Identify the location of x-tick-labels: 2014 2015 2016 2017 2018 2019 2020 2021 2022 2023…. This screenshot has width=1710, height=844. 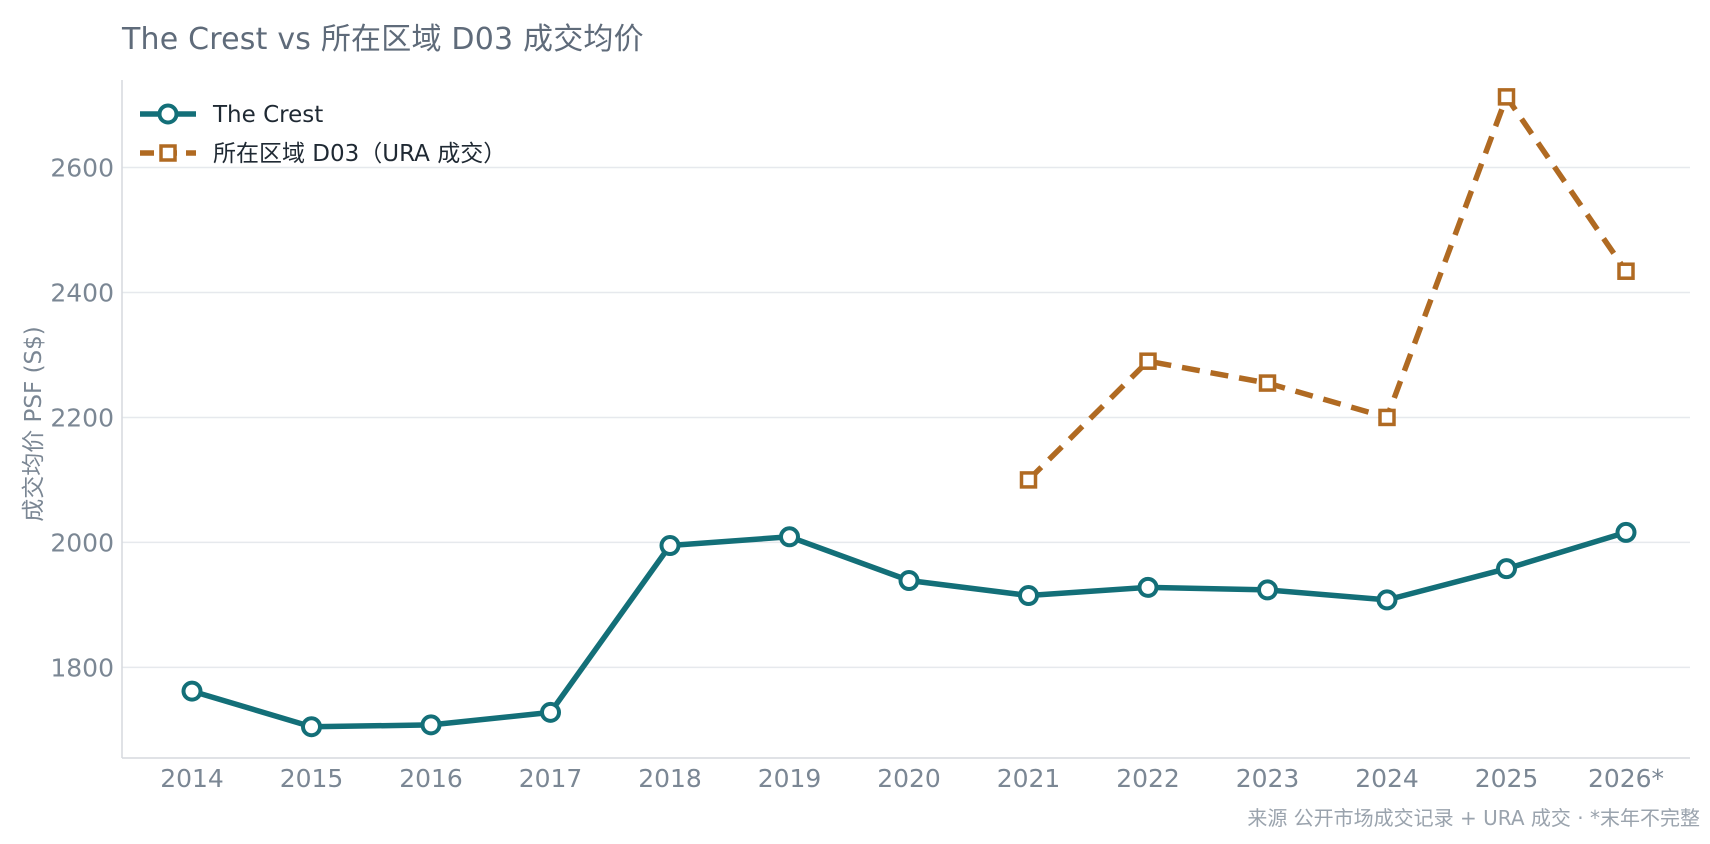
(912, 778).